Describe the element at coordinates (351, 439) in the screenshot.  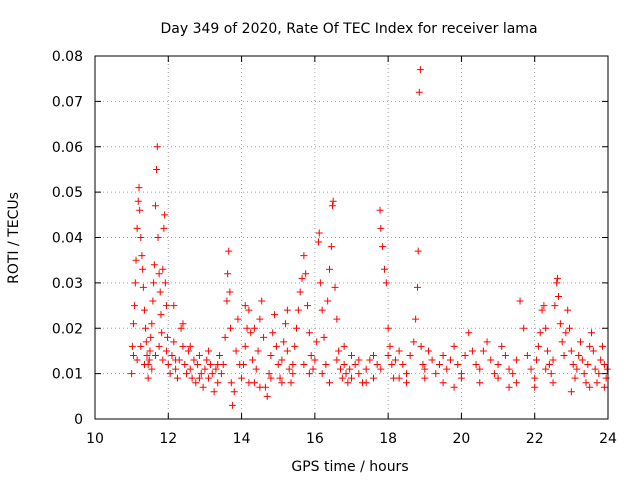
I see `x-tick-labels: 10 12 14 16 18 20 22 24` at that location.